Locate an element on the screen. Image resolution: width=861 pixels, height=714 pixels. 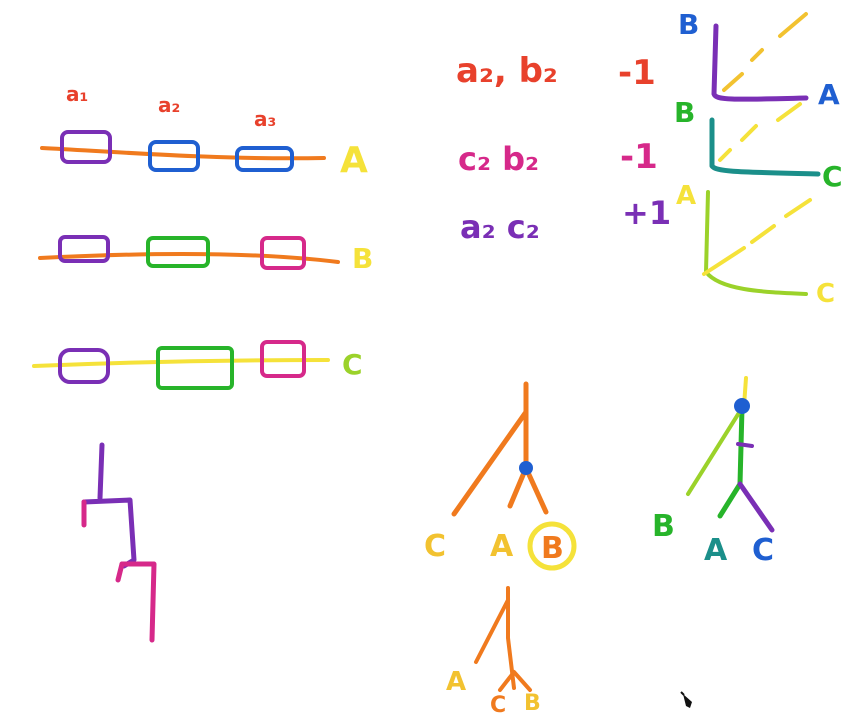
staircase-top-stem is located at coordinates (101, 471).